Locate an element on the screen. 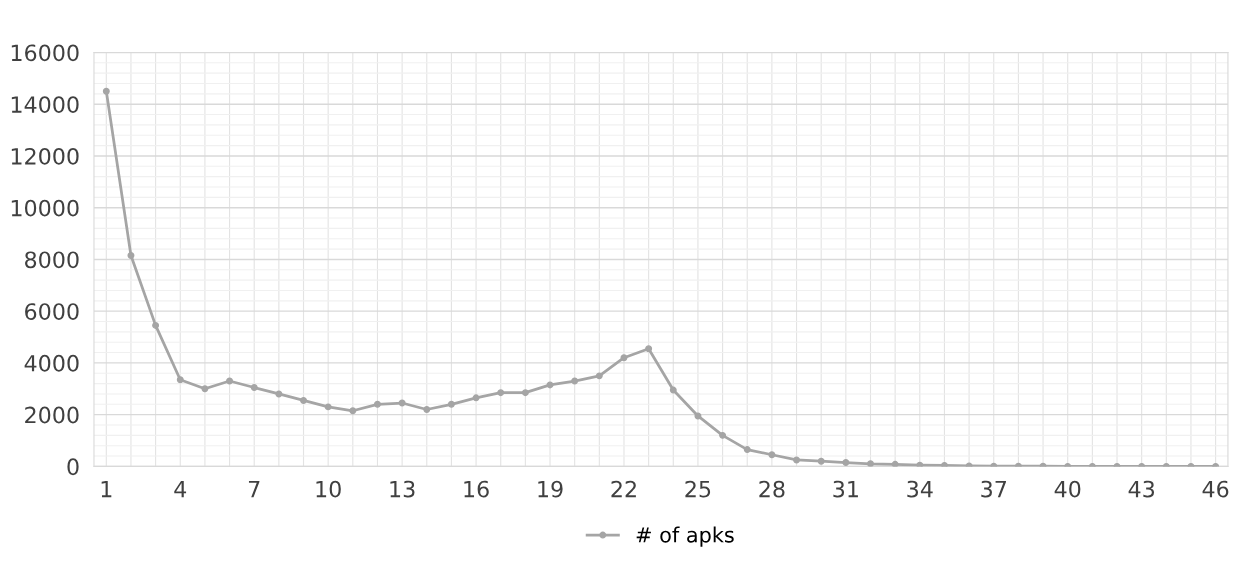  y-tick-label: 8000 is located at coordinates (52, 260).